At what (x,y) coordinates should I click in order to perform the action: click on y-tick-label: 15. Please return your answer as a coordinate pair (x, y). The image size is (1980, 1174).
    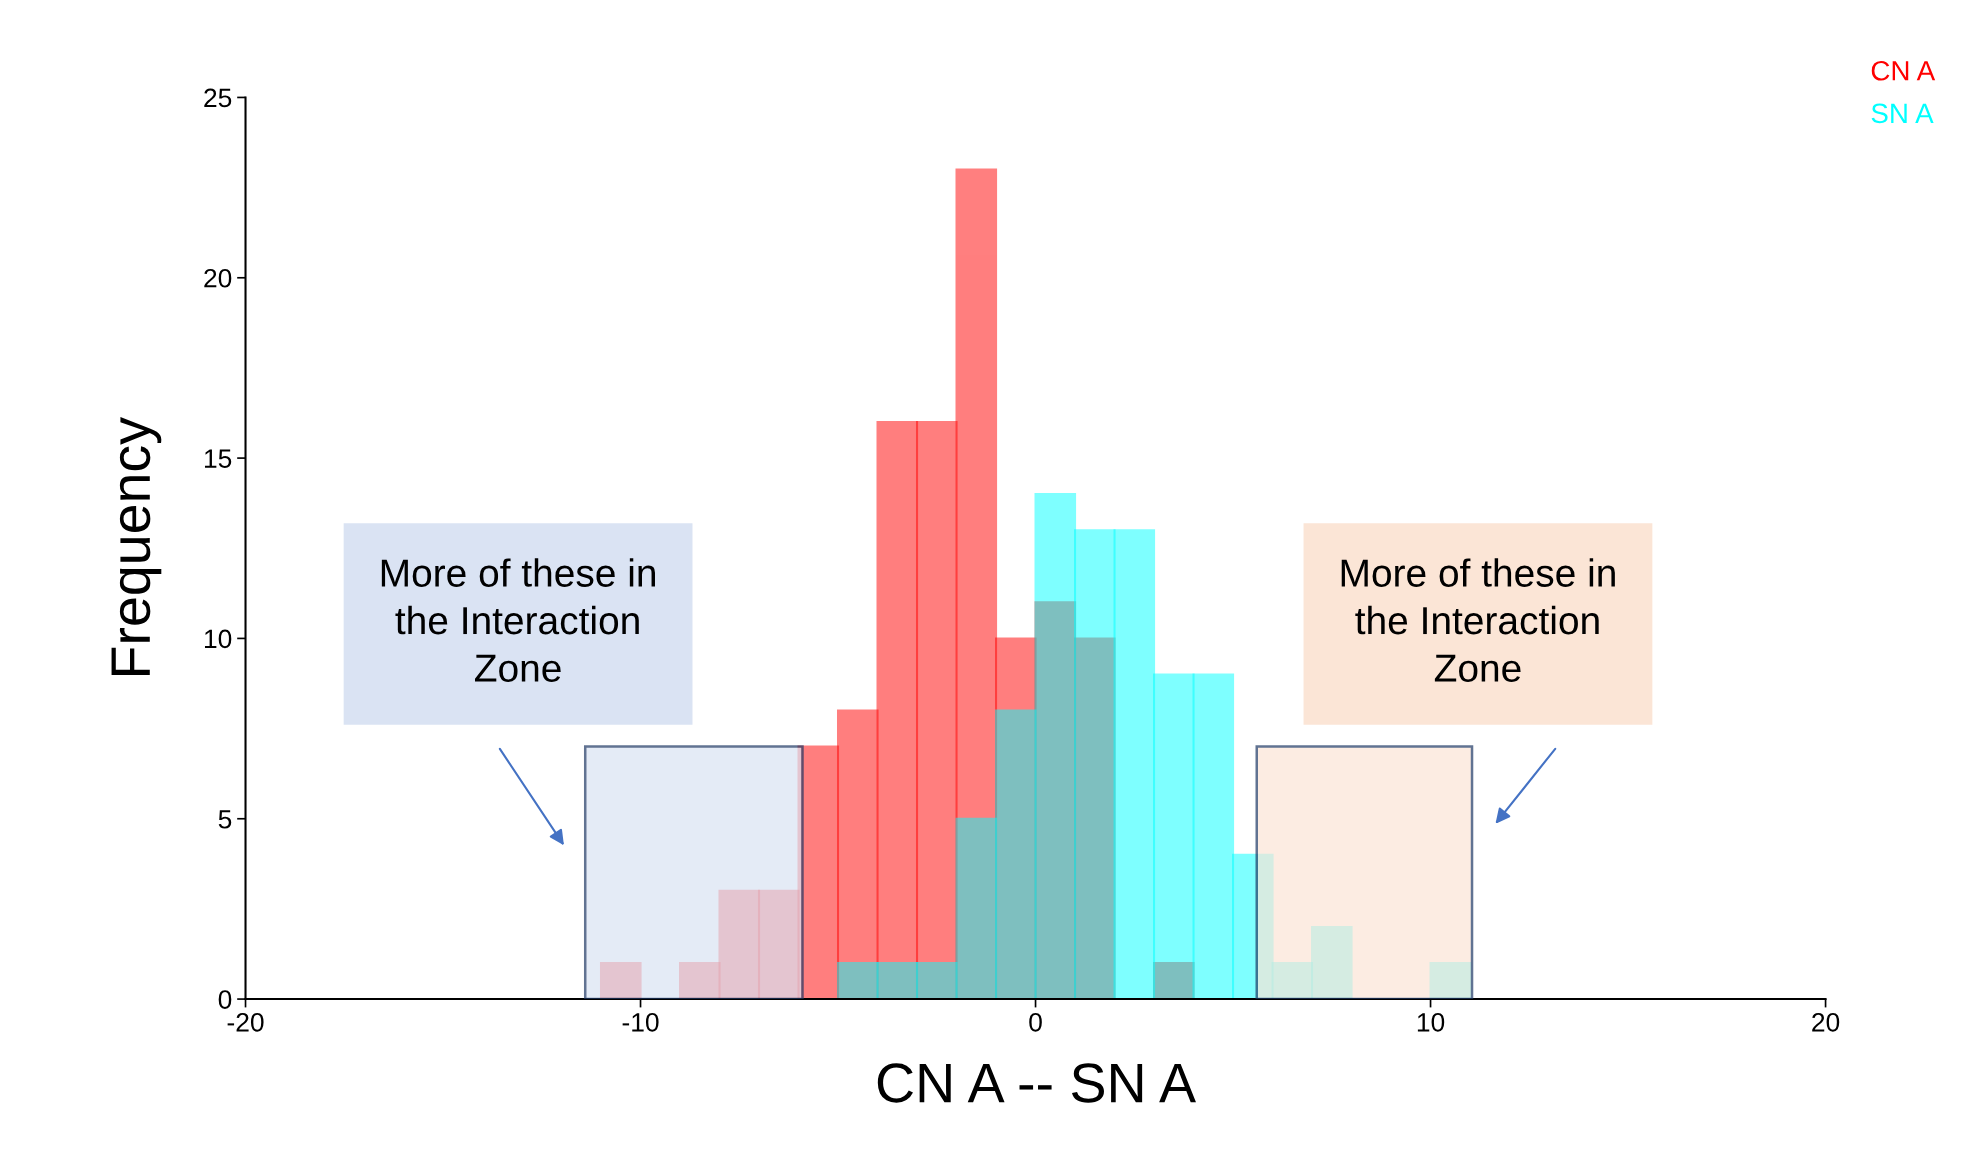
    Looking at the image, I should click on (218, 458).